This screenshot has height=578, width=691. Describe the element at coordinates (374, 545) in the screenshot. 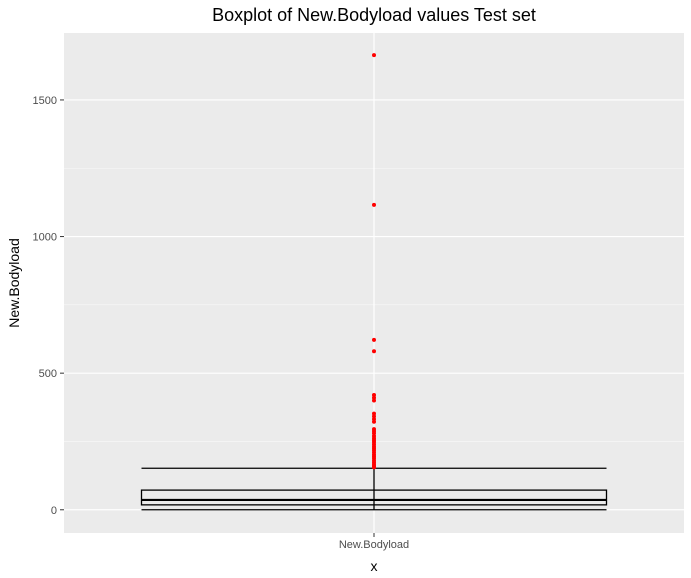

I see `x-tick-label: New.Bodyload` at that location.